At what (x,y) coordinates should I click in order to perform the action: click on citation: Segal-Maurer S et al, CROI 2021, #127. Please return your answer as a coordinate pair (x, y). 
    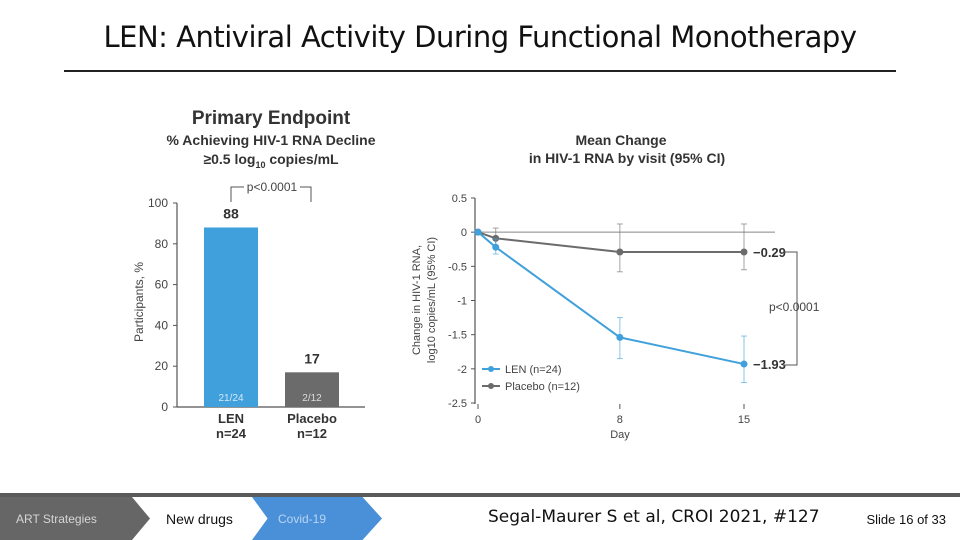
    Looking at the image, I should click on (654, 517).